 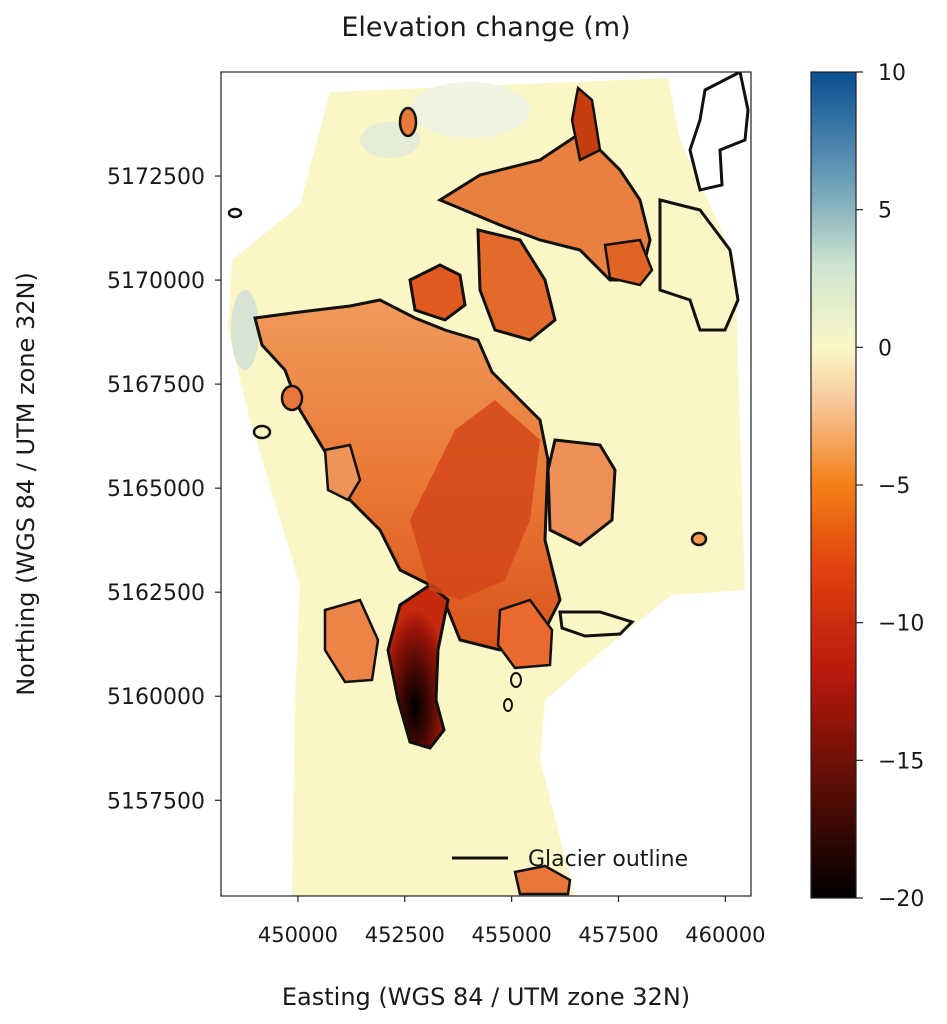 What do you see at coordinates (901, 899) in the screenshot?
I see `colorbar-tick-label: −20` at bounding box center [901, 899].